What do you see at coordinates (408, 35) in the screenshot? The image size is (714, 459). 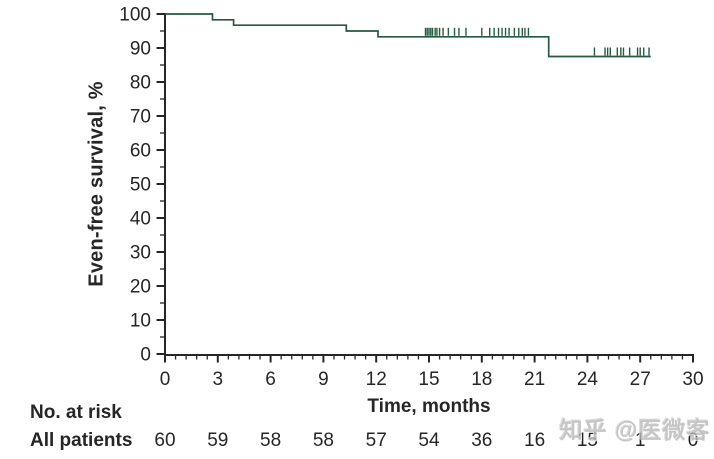 I see `survival-curve-path` at bounding box center [408, 35].